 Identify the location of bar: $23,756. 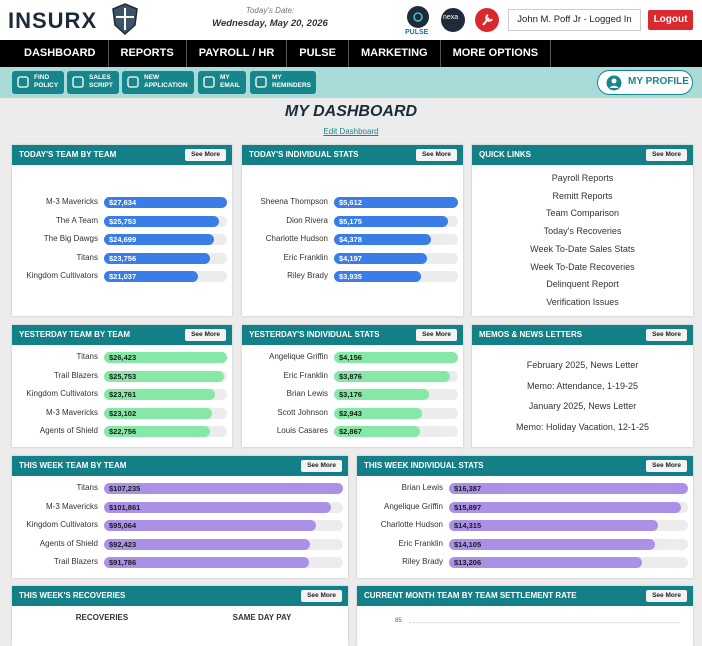
(157, 258).